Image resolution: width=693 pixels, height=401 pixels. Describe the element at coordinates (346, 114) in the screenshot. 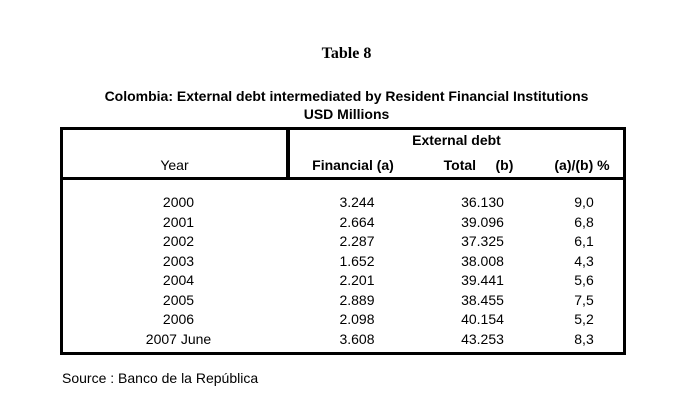

I see `subtitle-line2: USD Millions` at that location.